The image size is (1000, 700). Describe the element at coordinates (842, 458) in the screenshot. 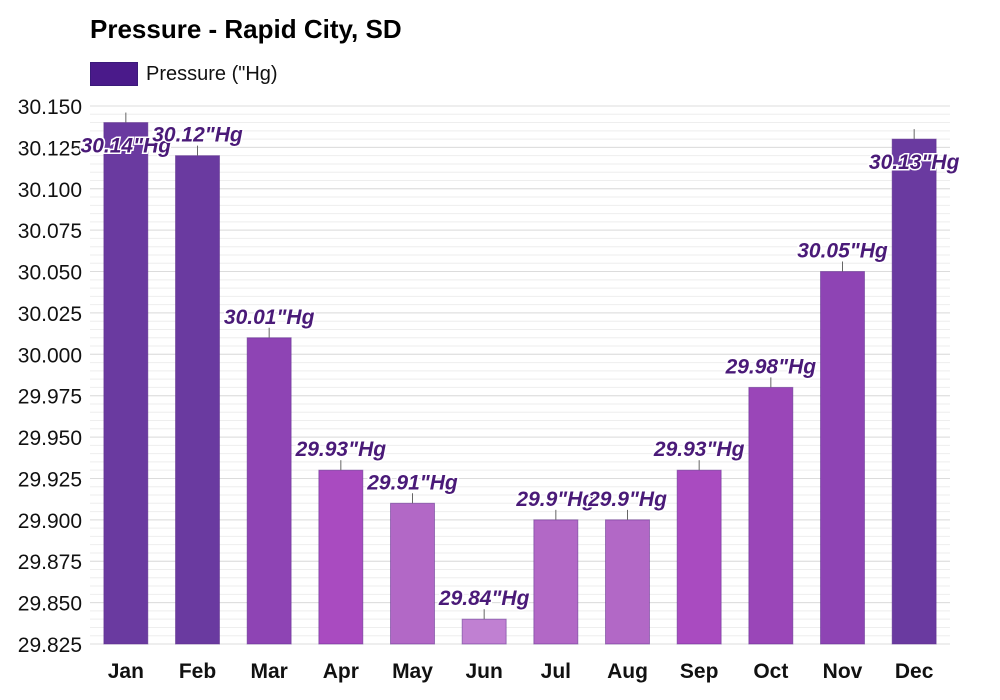

I see `bar-nov` at that location.